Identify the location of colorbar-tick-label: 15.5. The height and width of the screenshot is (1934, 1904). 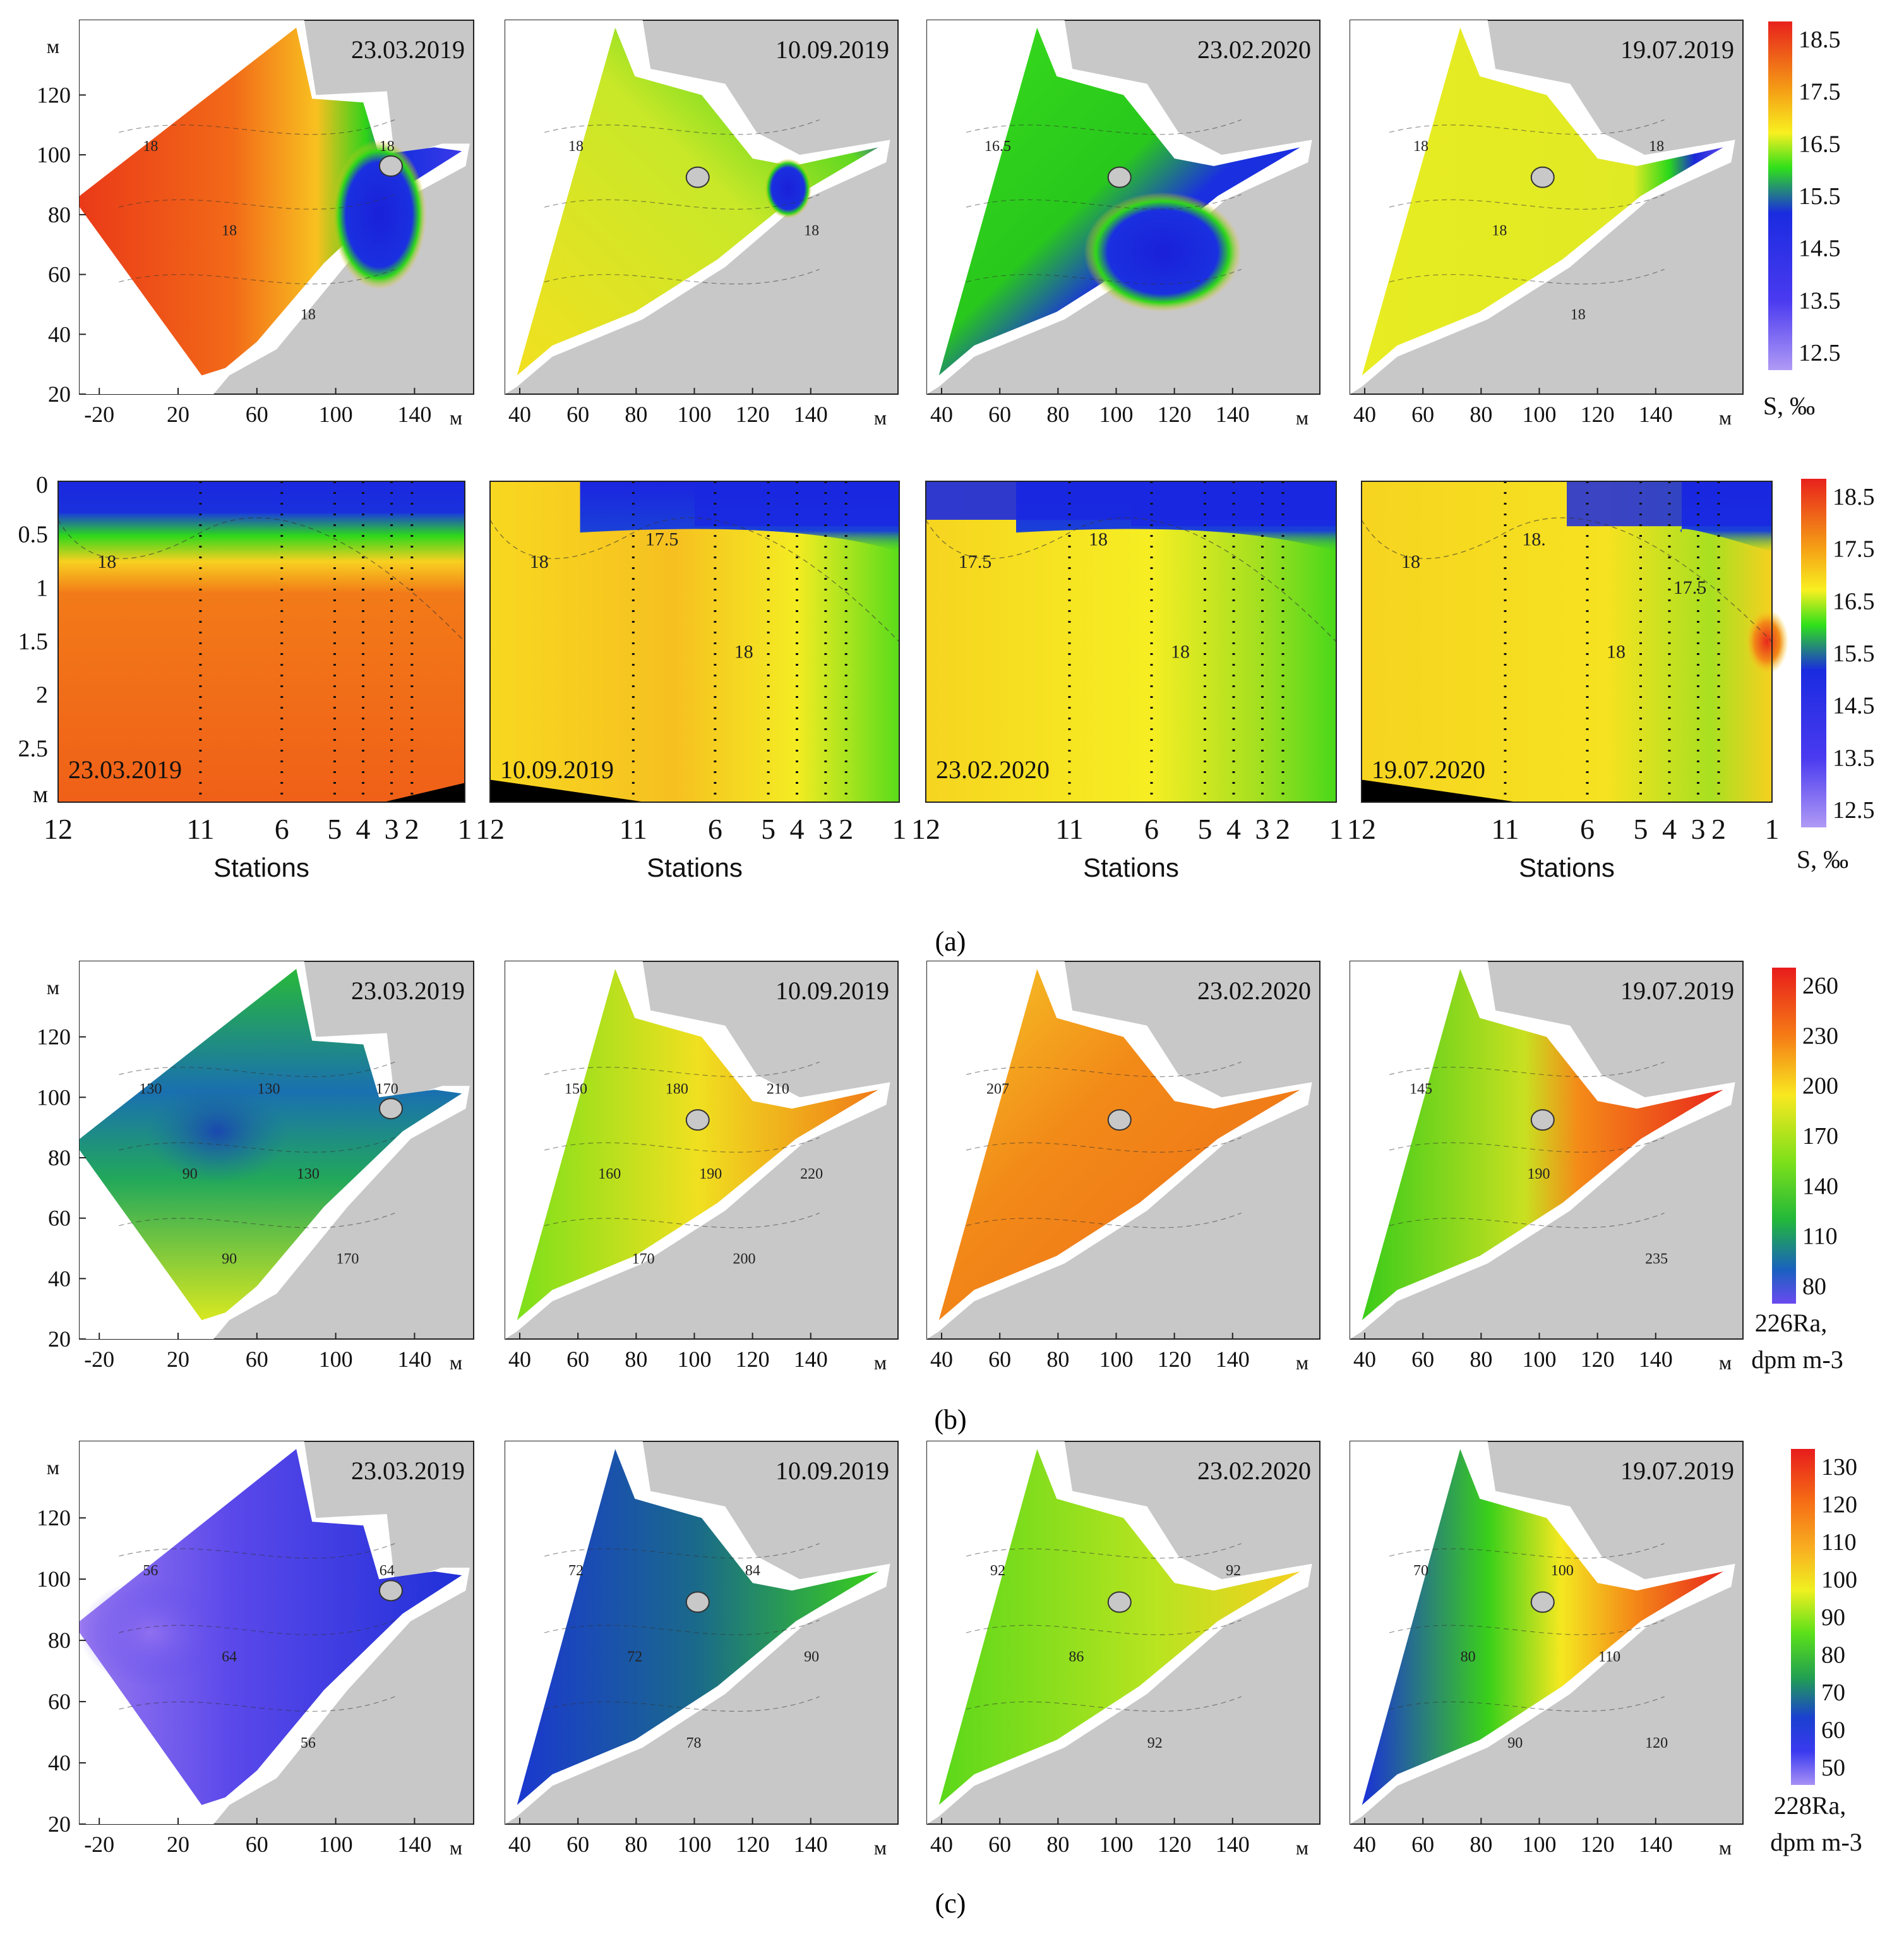
(1854, 654).